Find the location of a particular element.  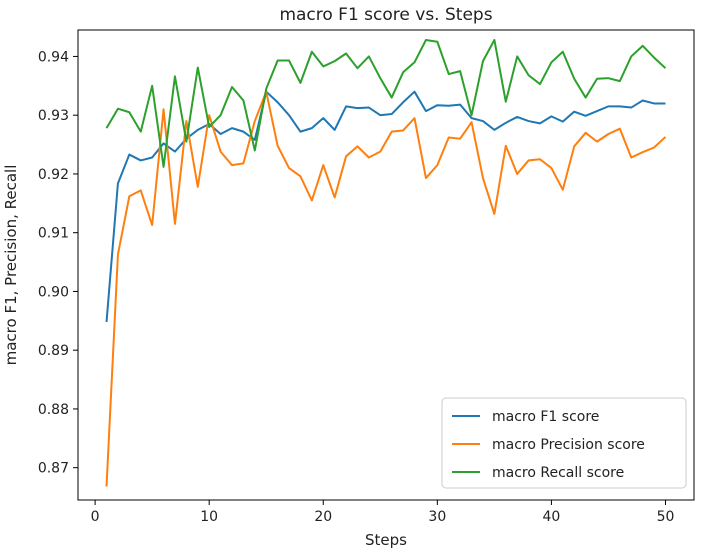

y-axis: 0.87 0.88 0.89 0.90 0.91 0.92 0.93 0.94 is located at coordinates (58, 263).